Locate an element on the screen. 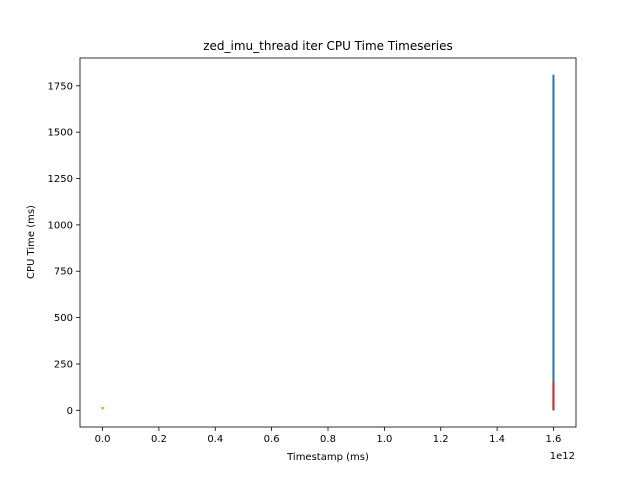  chart-title: zed_imu_thread iter CPU Time Timeseries is located at coordinates (328, 46).